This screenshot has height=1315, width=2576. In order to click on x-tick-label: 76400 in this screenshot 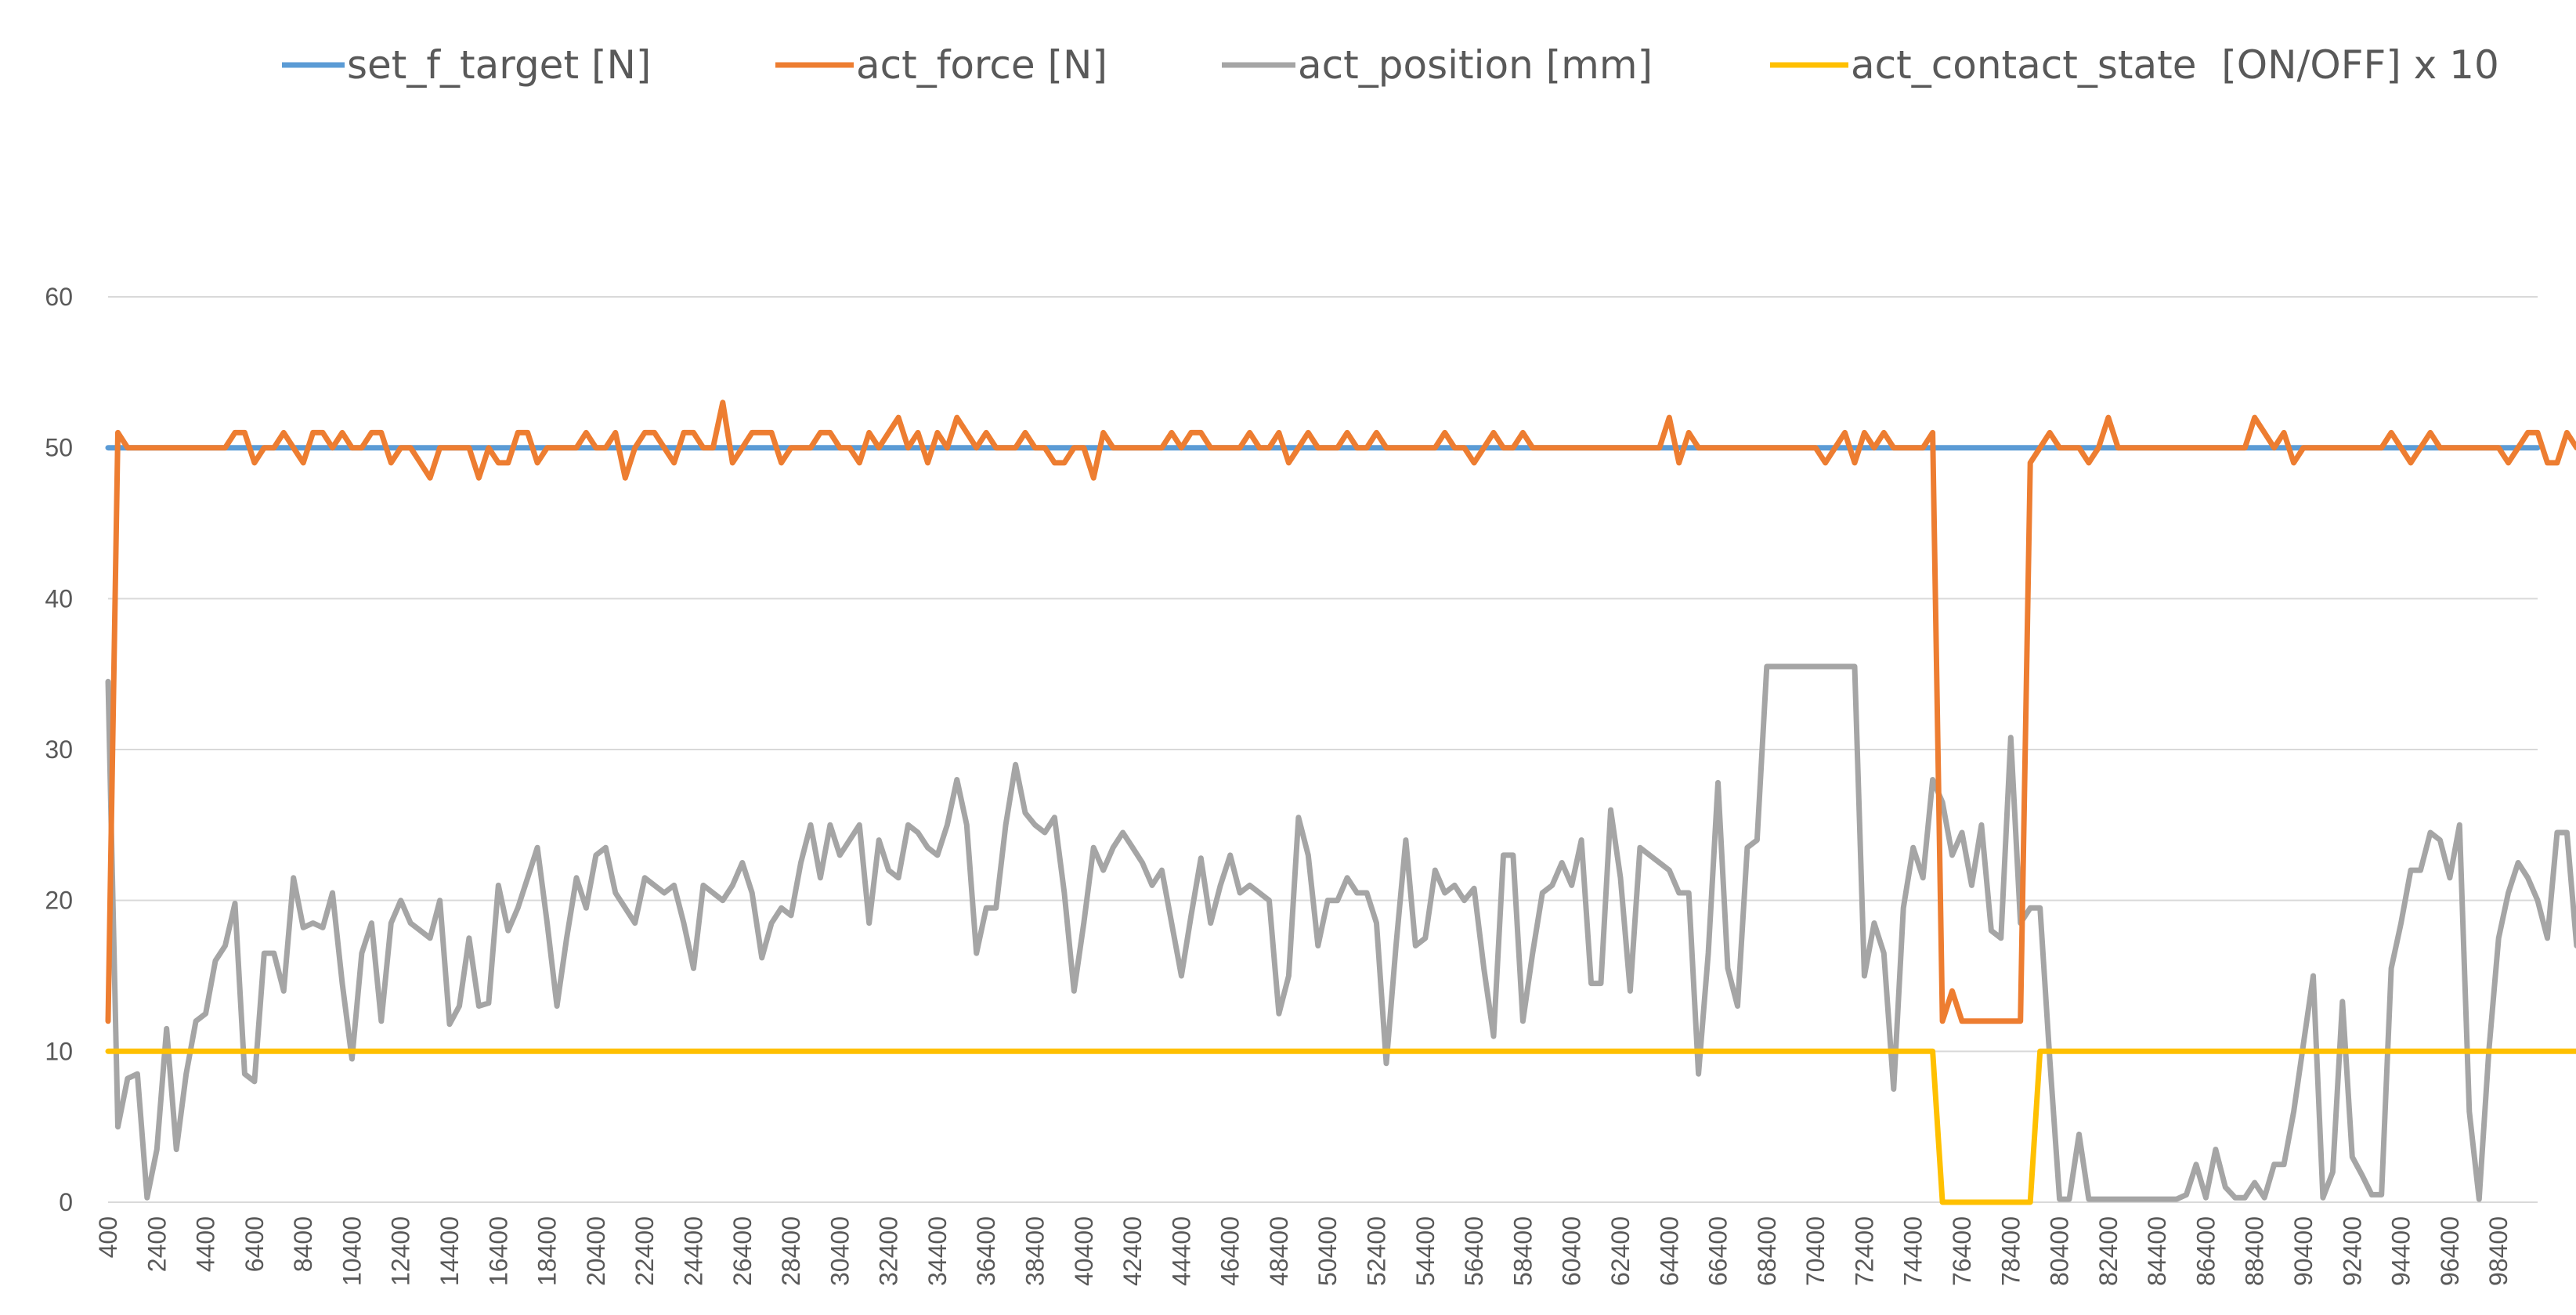, I will do `click(1962, 1251)`.